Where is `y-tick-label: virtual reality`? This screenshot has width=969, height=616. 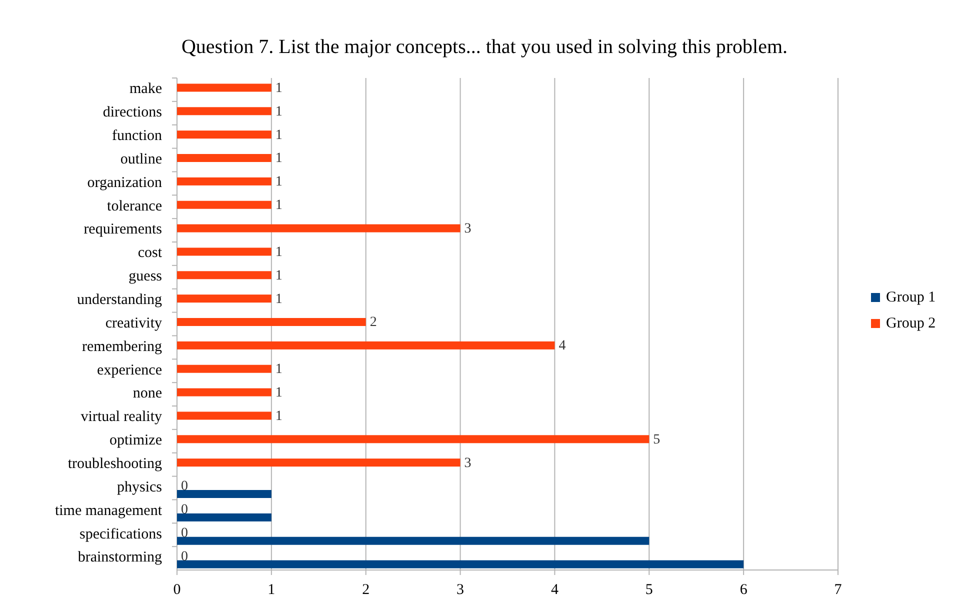 y-tick-label: virtual reality is located at coordinates (121, 417).